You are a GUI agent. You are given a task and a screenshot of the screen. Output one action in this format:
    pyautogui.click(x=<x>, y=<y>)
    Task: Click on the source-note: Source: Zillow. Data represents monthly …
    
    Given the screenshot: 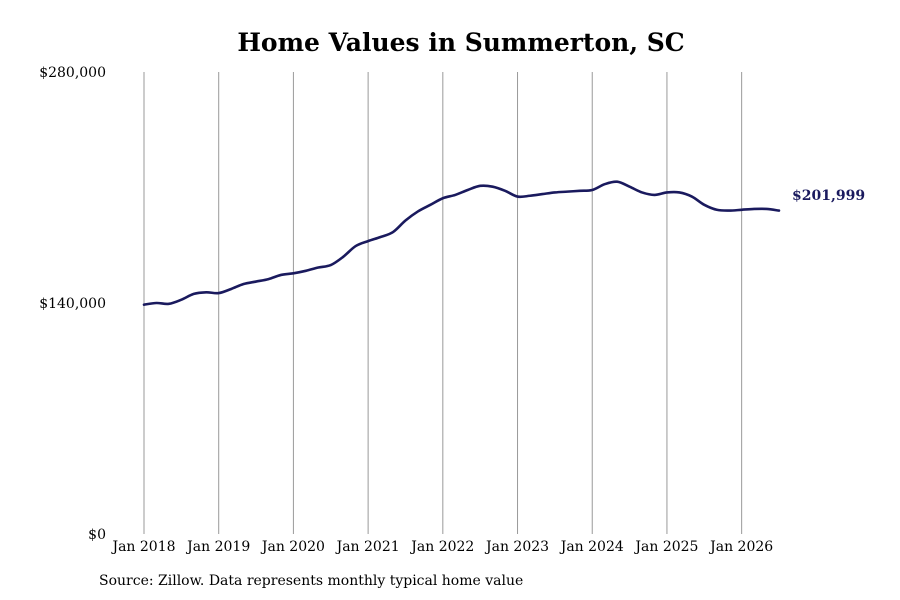 What is the action you would take?
    pyautogui.click(x=311, y=581)
    